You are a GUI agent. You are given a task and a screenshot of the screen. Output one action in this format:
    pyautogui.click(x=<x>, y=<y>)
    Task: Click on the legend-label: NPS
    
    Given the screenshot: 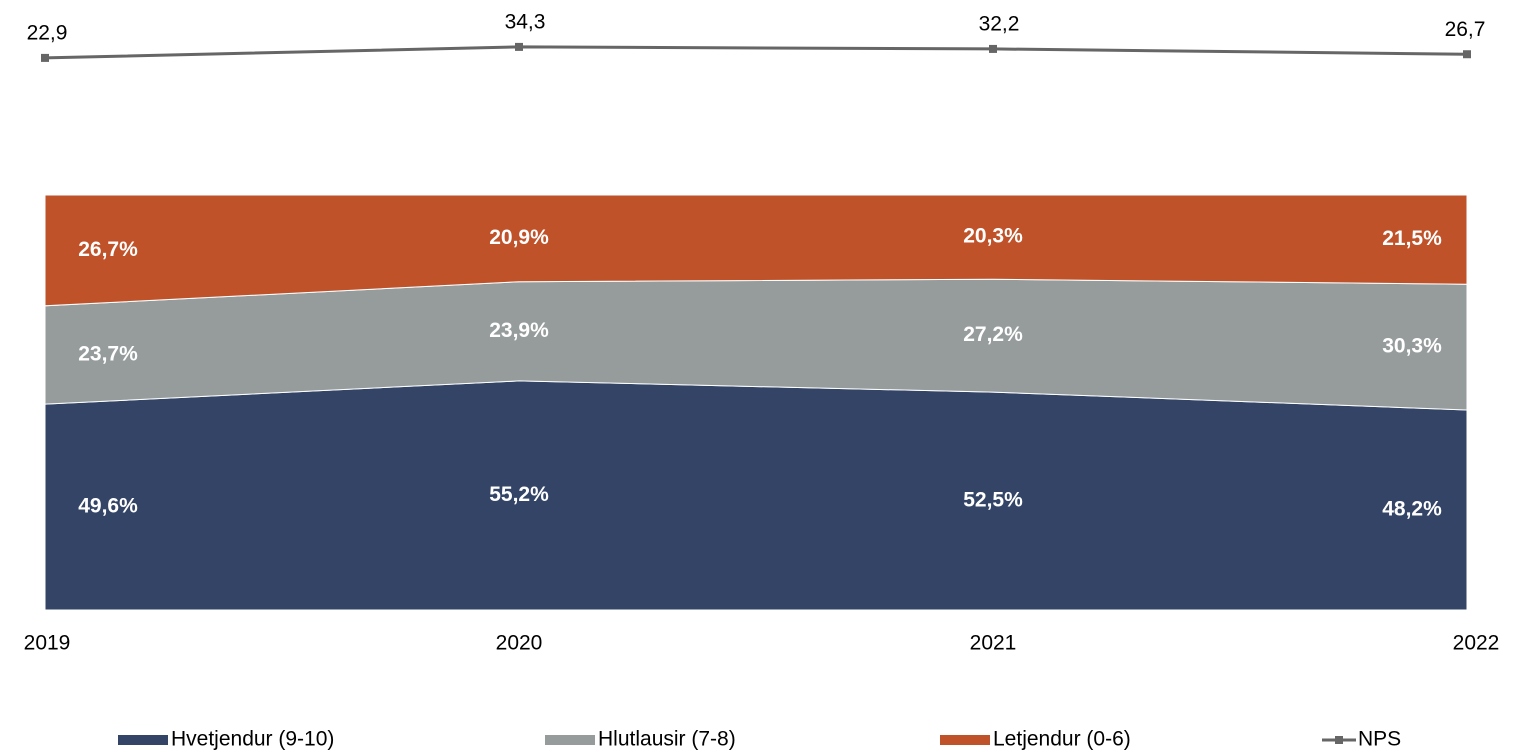 What is the action you would take?
    pyautogui.click(x=1379, y=739)
    